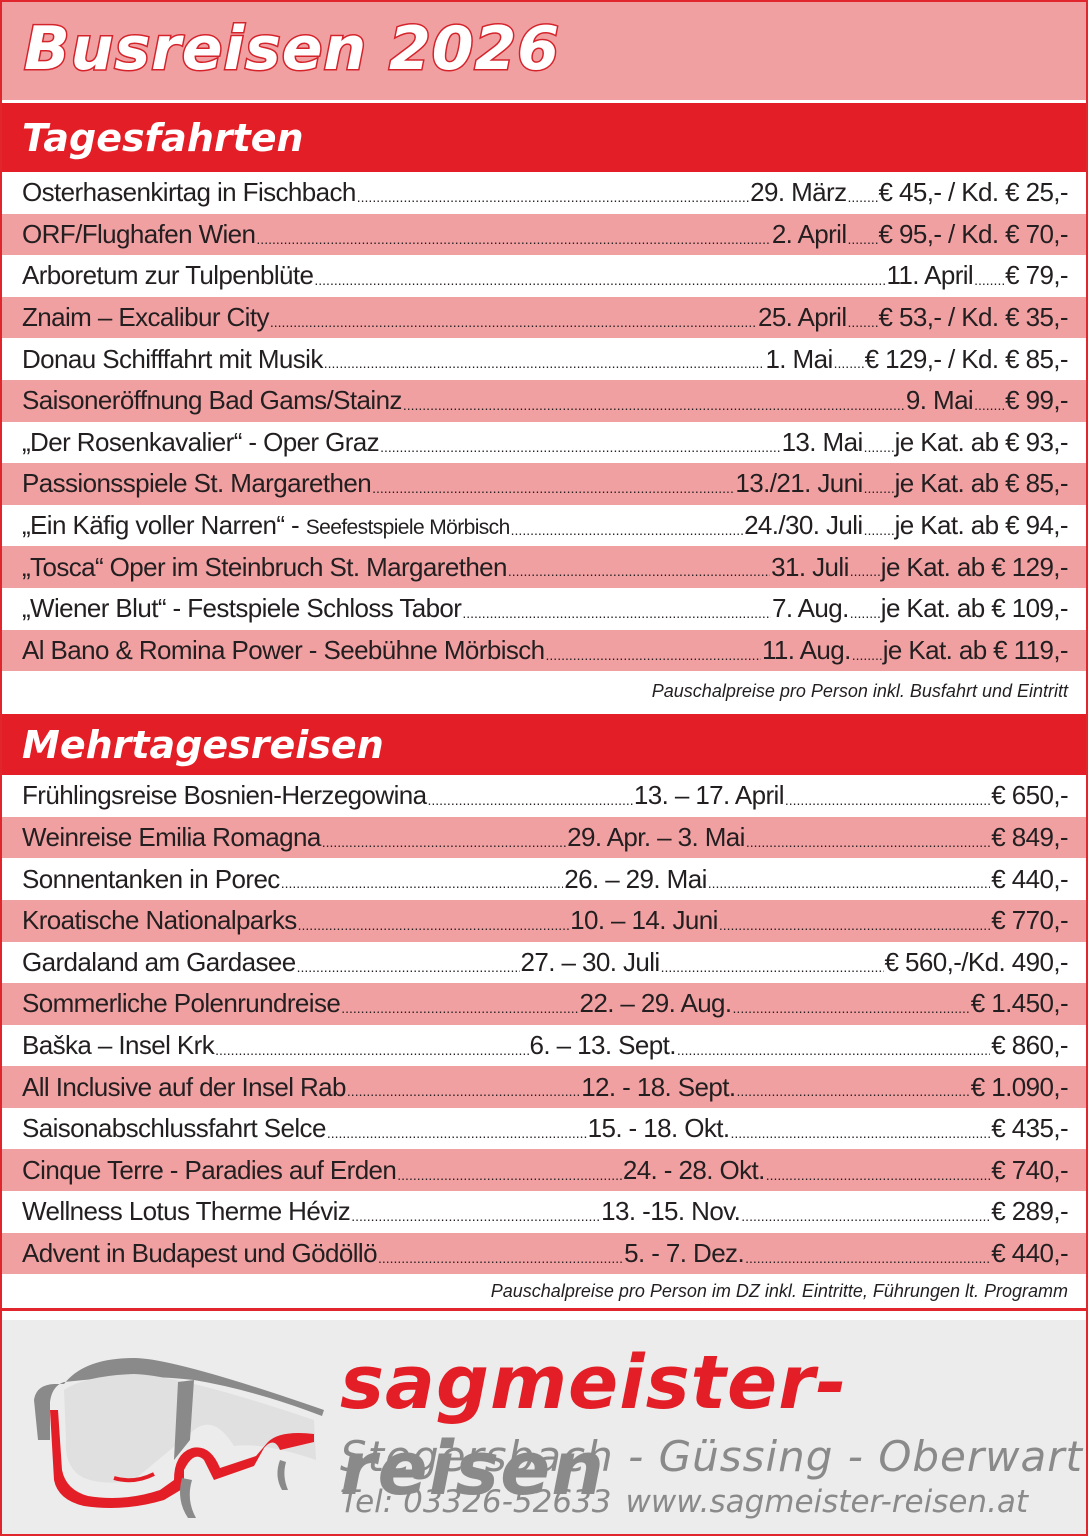 The image size is (1088, 1536). I want to click on trip-price: € 1.090,-, so click(1019, 1086).